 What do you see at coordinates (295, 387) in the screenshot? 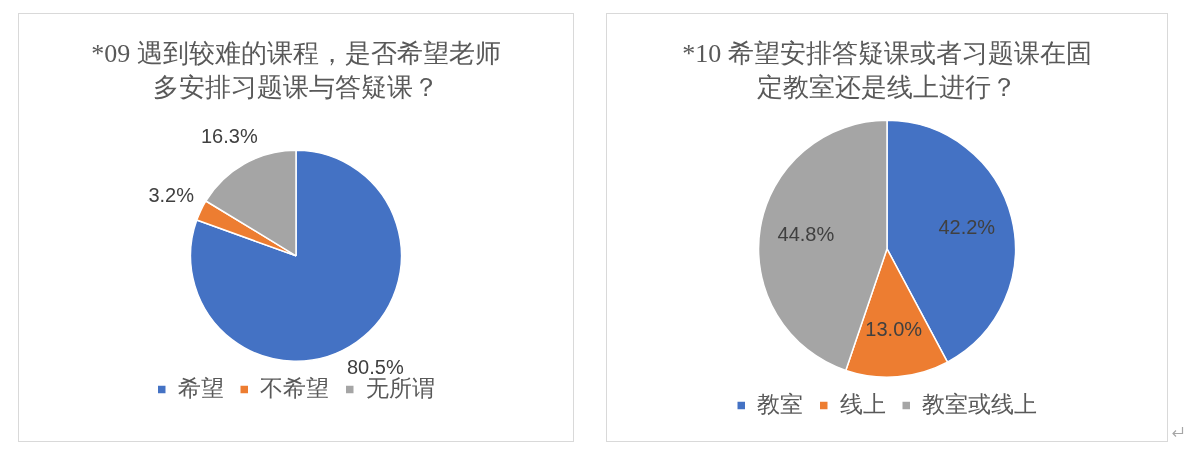
I see `legend-label: 不希望` at bounding box center [295, 387].